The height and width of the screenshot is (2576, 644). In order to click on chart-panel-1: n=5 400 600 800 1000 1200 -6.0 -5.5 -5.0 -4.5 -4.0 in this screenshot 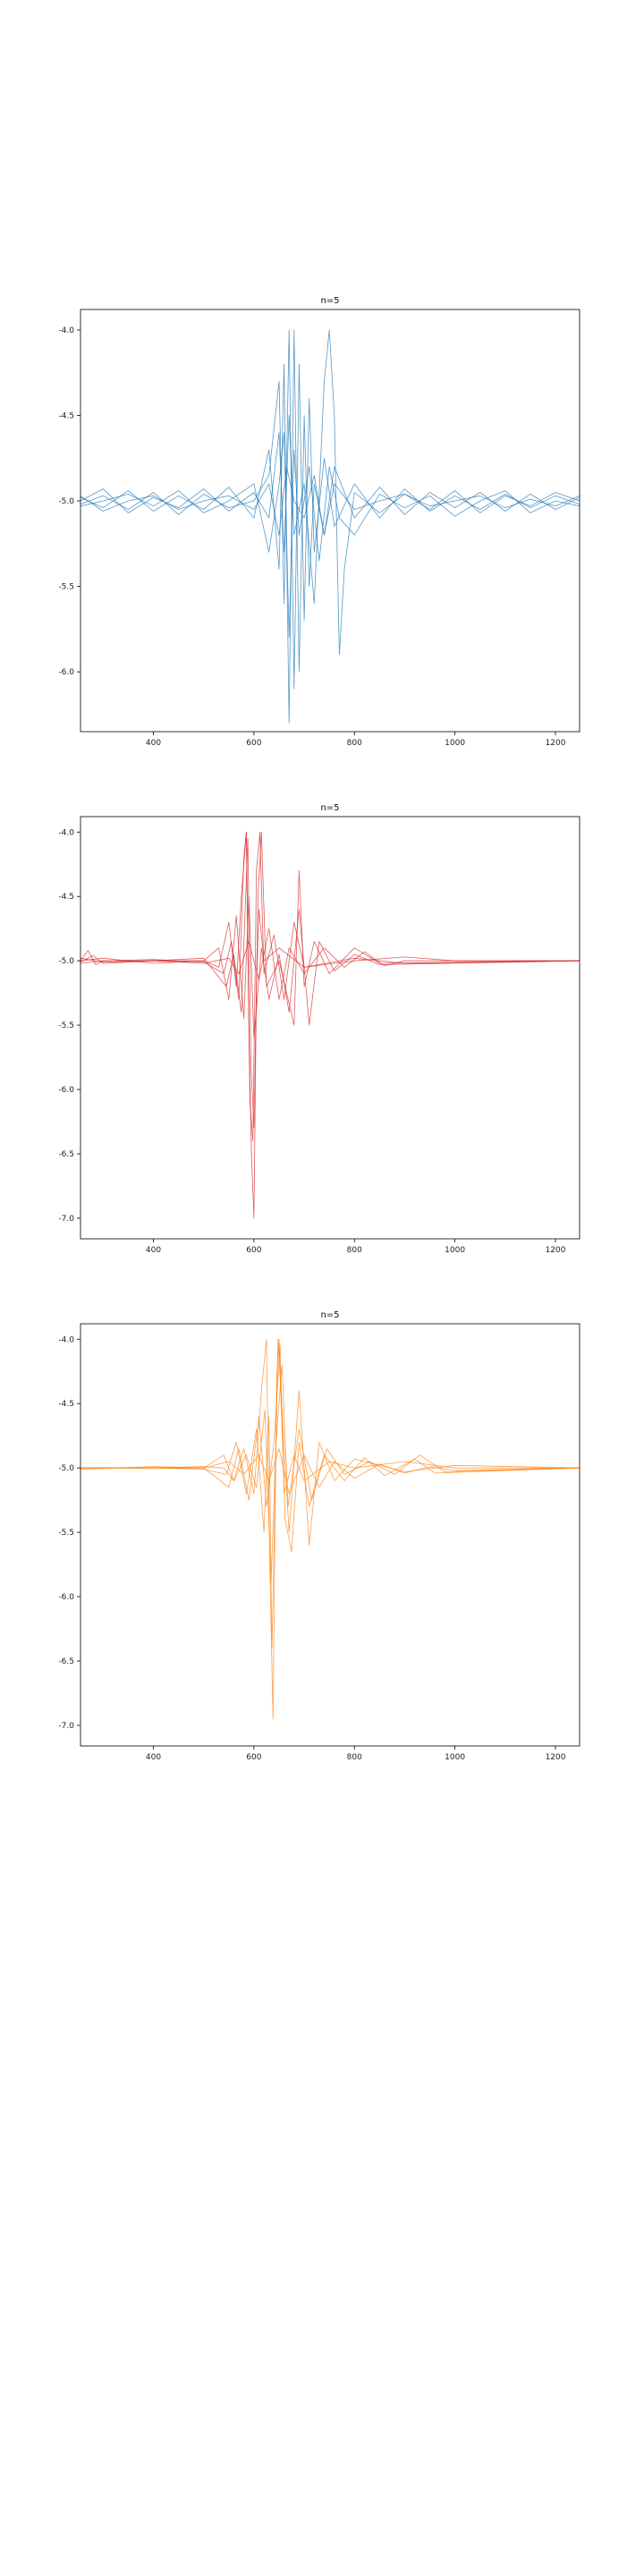, I will do `click(319, 522)`.